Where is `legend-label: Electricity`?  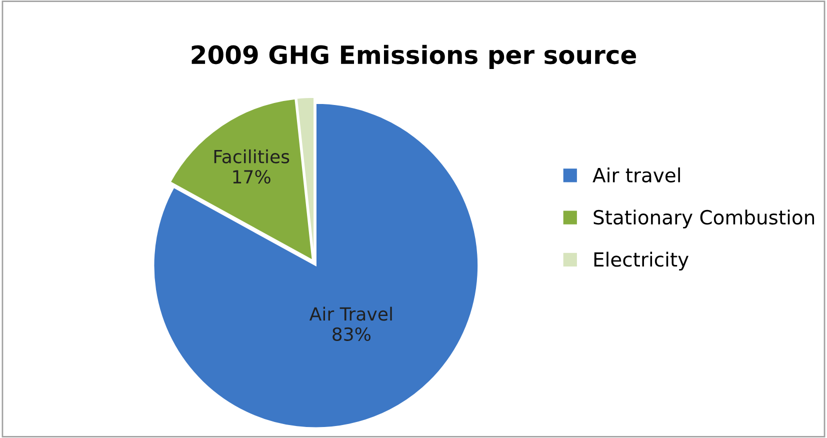
legend-label: Electricity is located at coordinates (641, 261).